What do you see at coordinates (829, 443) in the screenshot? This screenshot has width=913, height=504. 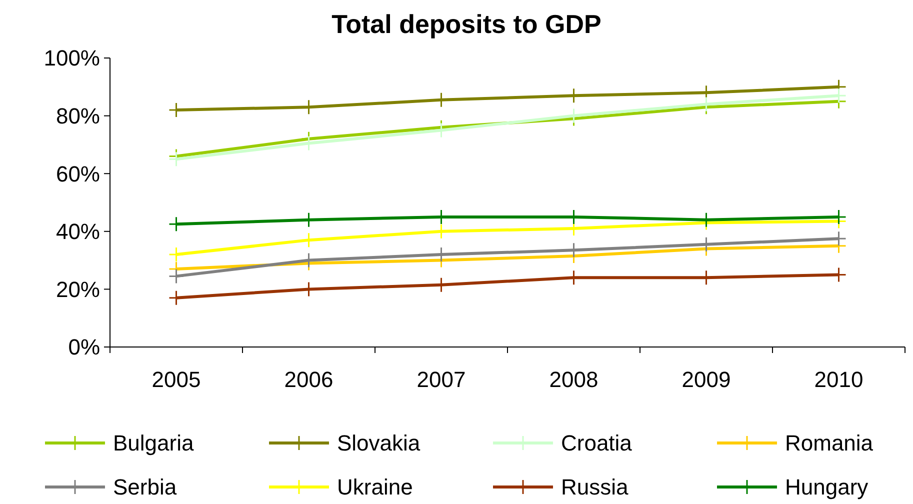 I see `legend-label: Romania` at bounding box center [829, 443].